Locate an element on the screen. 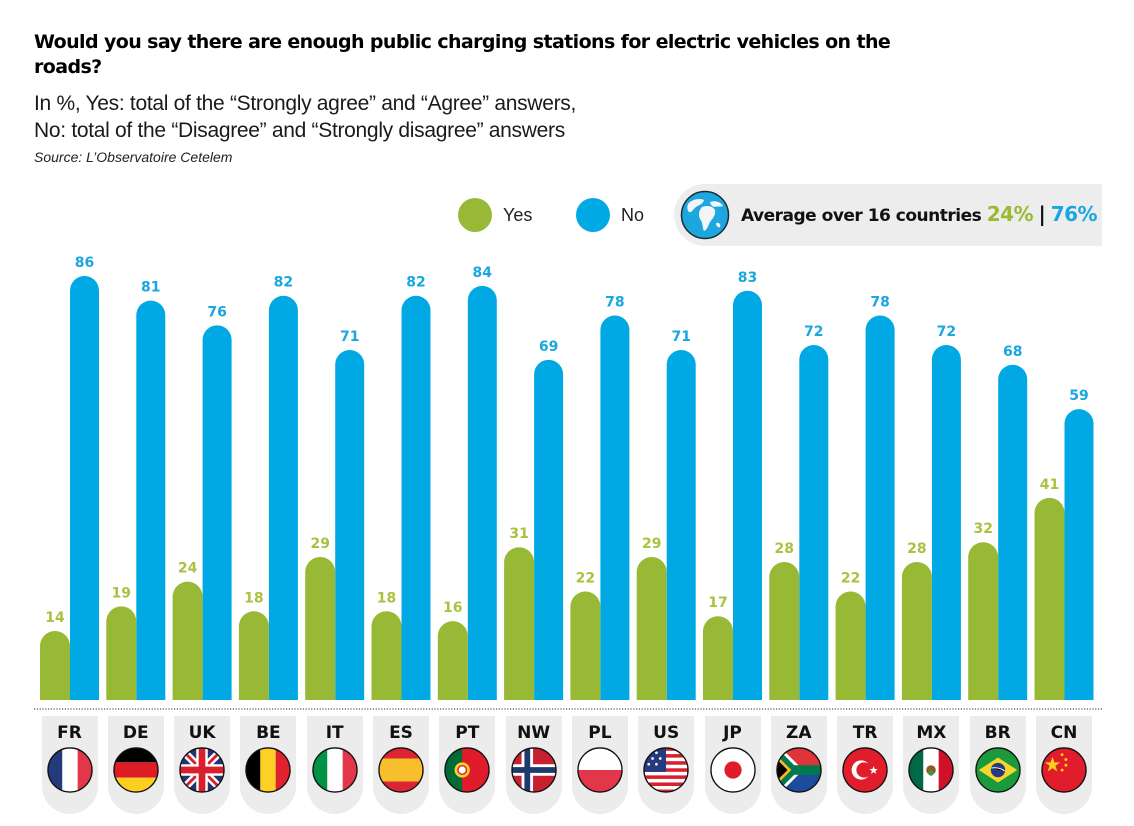  usa-flag-icon is located at coordinates (666, 770).